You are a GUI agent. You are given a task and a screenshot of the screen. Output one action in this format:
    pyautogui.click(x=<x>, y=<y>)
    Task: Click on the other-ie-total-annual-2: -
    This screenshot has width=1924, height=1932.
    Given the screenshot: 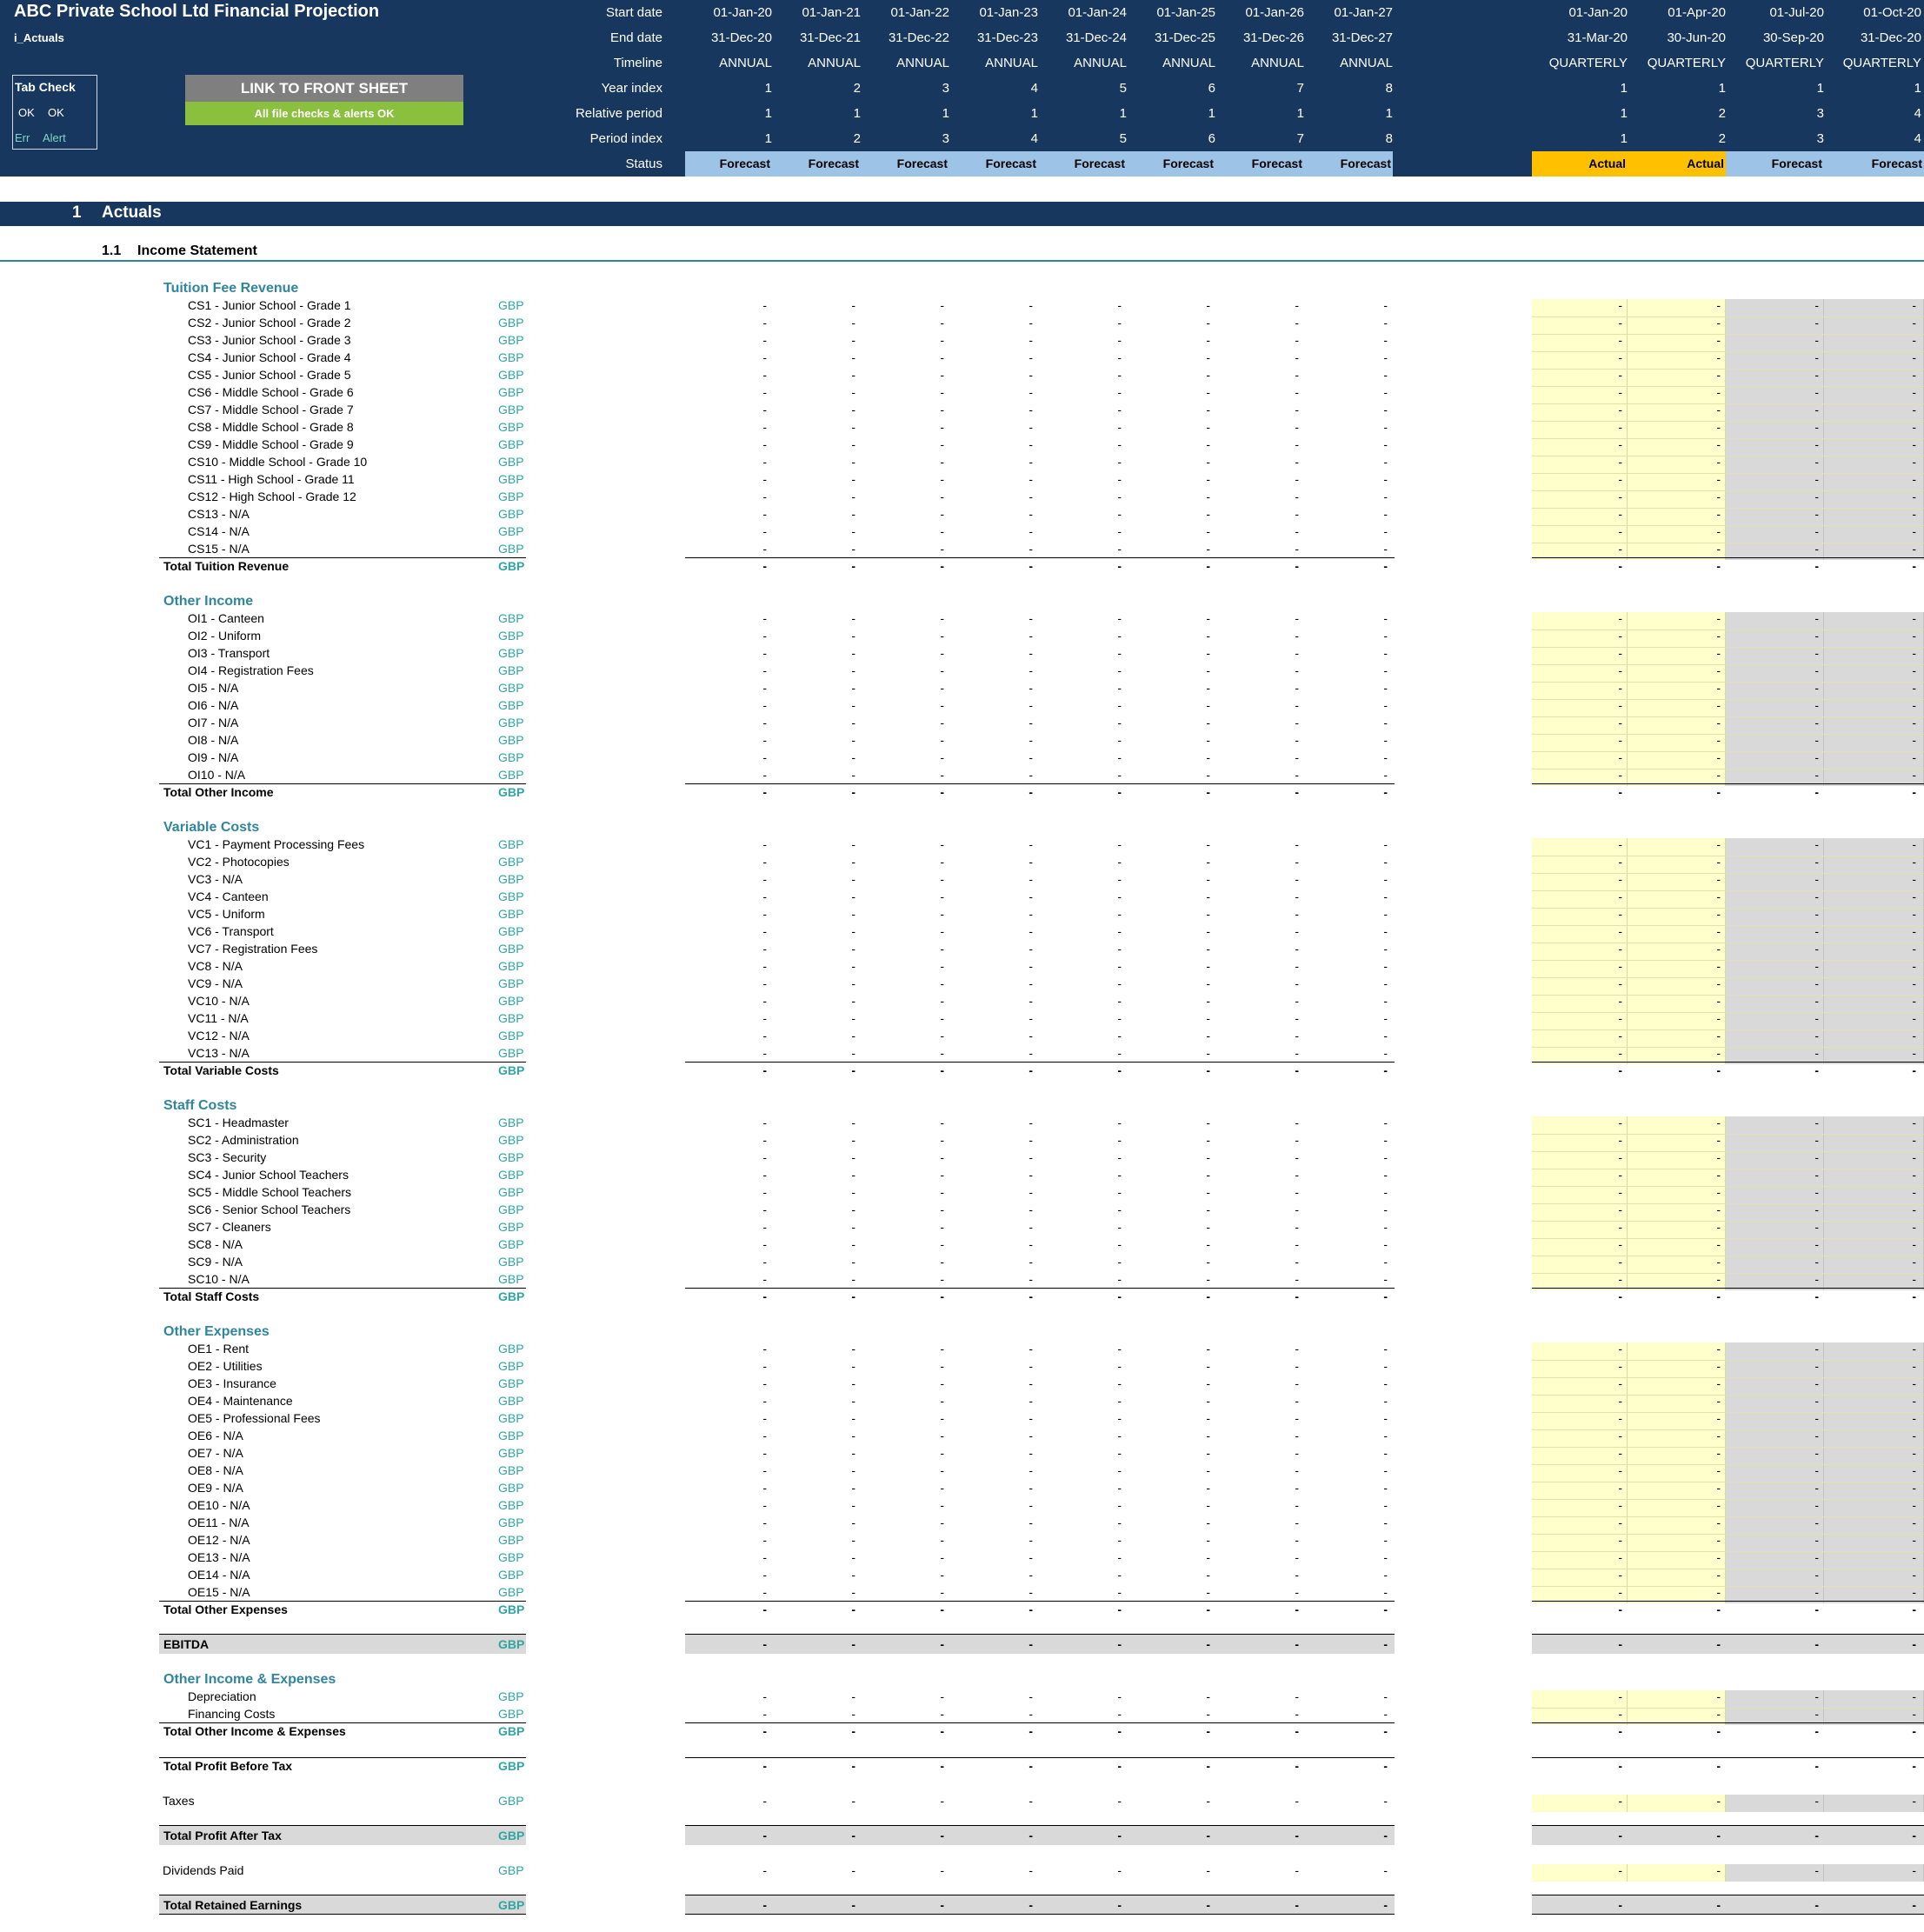 What is the action you would take?
    pyautogui.click(x=853, y=1731)
    